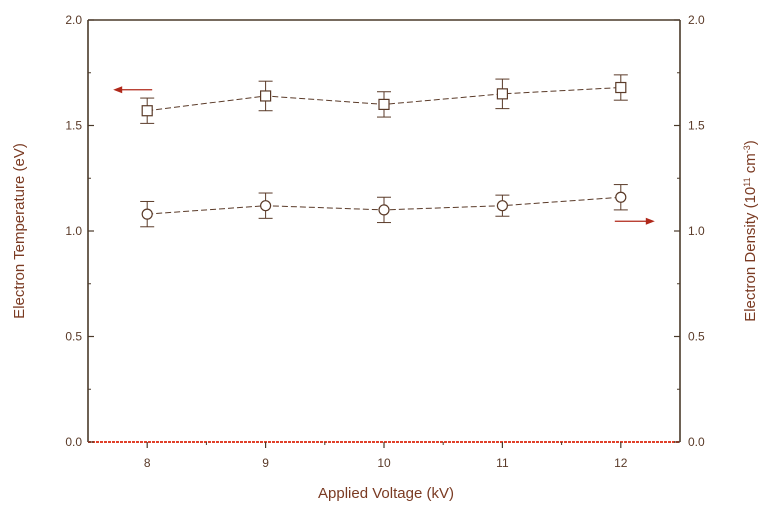  I want to click on y-left-tick-label: 2.0, so click(73, 20).